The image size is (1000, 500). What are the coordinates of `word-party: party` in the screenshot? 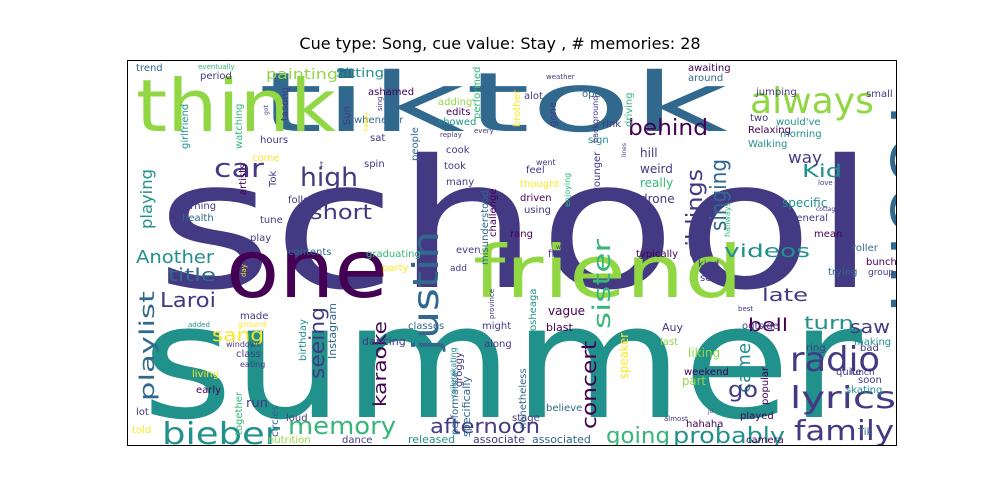 It's located at (395, 268).